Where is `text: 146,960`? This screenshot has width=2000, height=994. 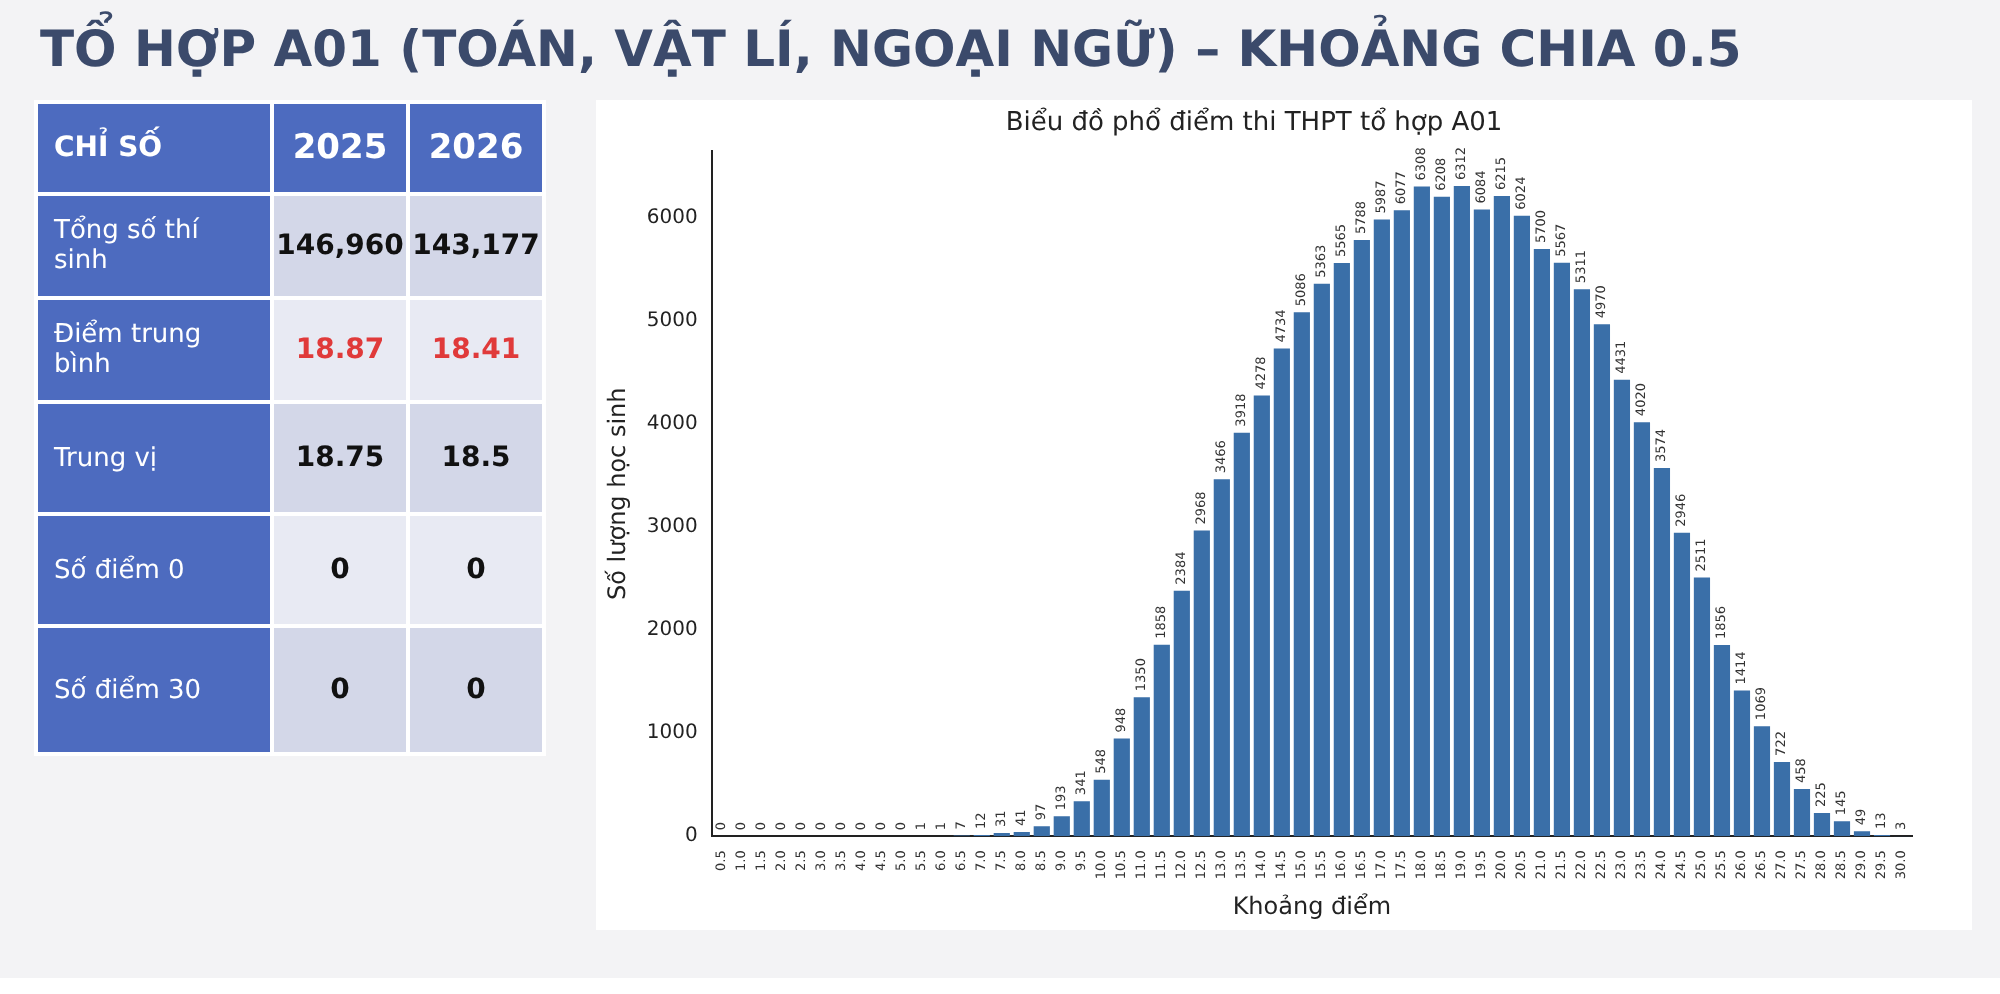 text: 146,960 is located at coordinates (340, 246).